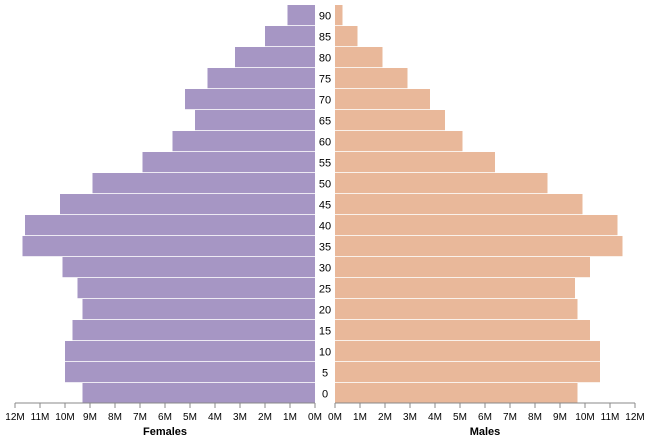 The width and height of the screenshot is (650, 442). I want to click on males-tick-label: 9M, so click(560, 417).